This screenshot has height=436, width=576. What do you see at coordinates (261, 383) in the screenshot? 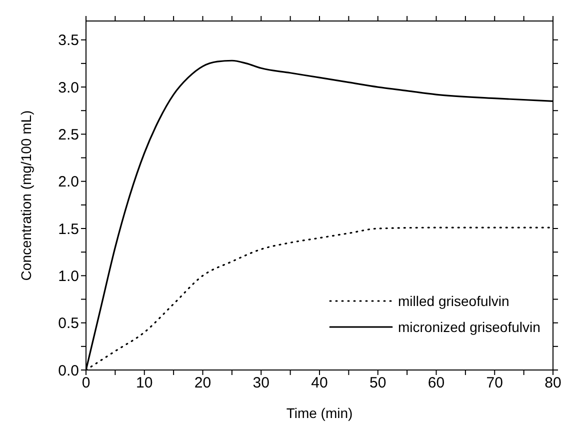
I see `x-tick-label: 30` at bounding box center [261, 383].